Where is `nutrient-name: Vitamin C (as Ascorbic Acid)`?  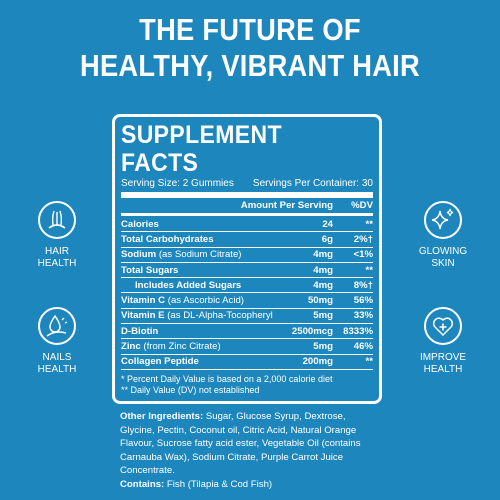
nutrient-name: Vitamin C (as Ascorbic Acid) is located at coordinates (197, 300).